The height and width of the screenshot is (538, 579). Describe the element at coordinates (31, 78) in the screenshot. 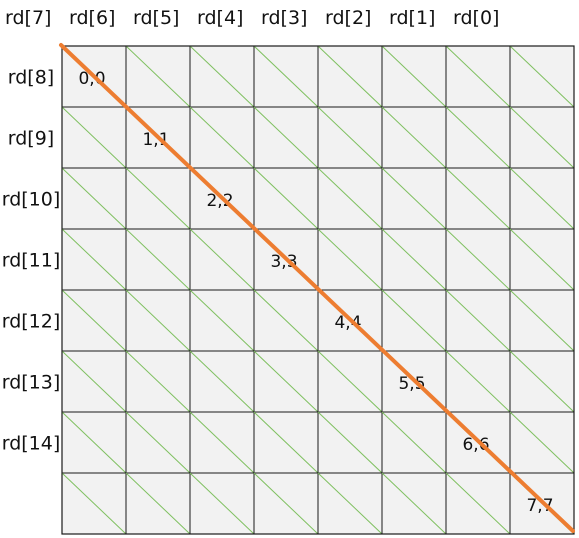

I see `row-label: rd[8]` at that location.